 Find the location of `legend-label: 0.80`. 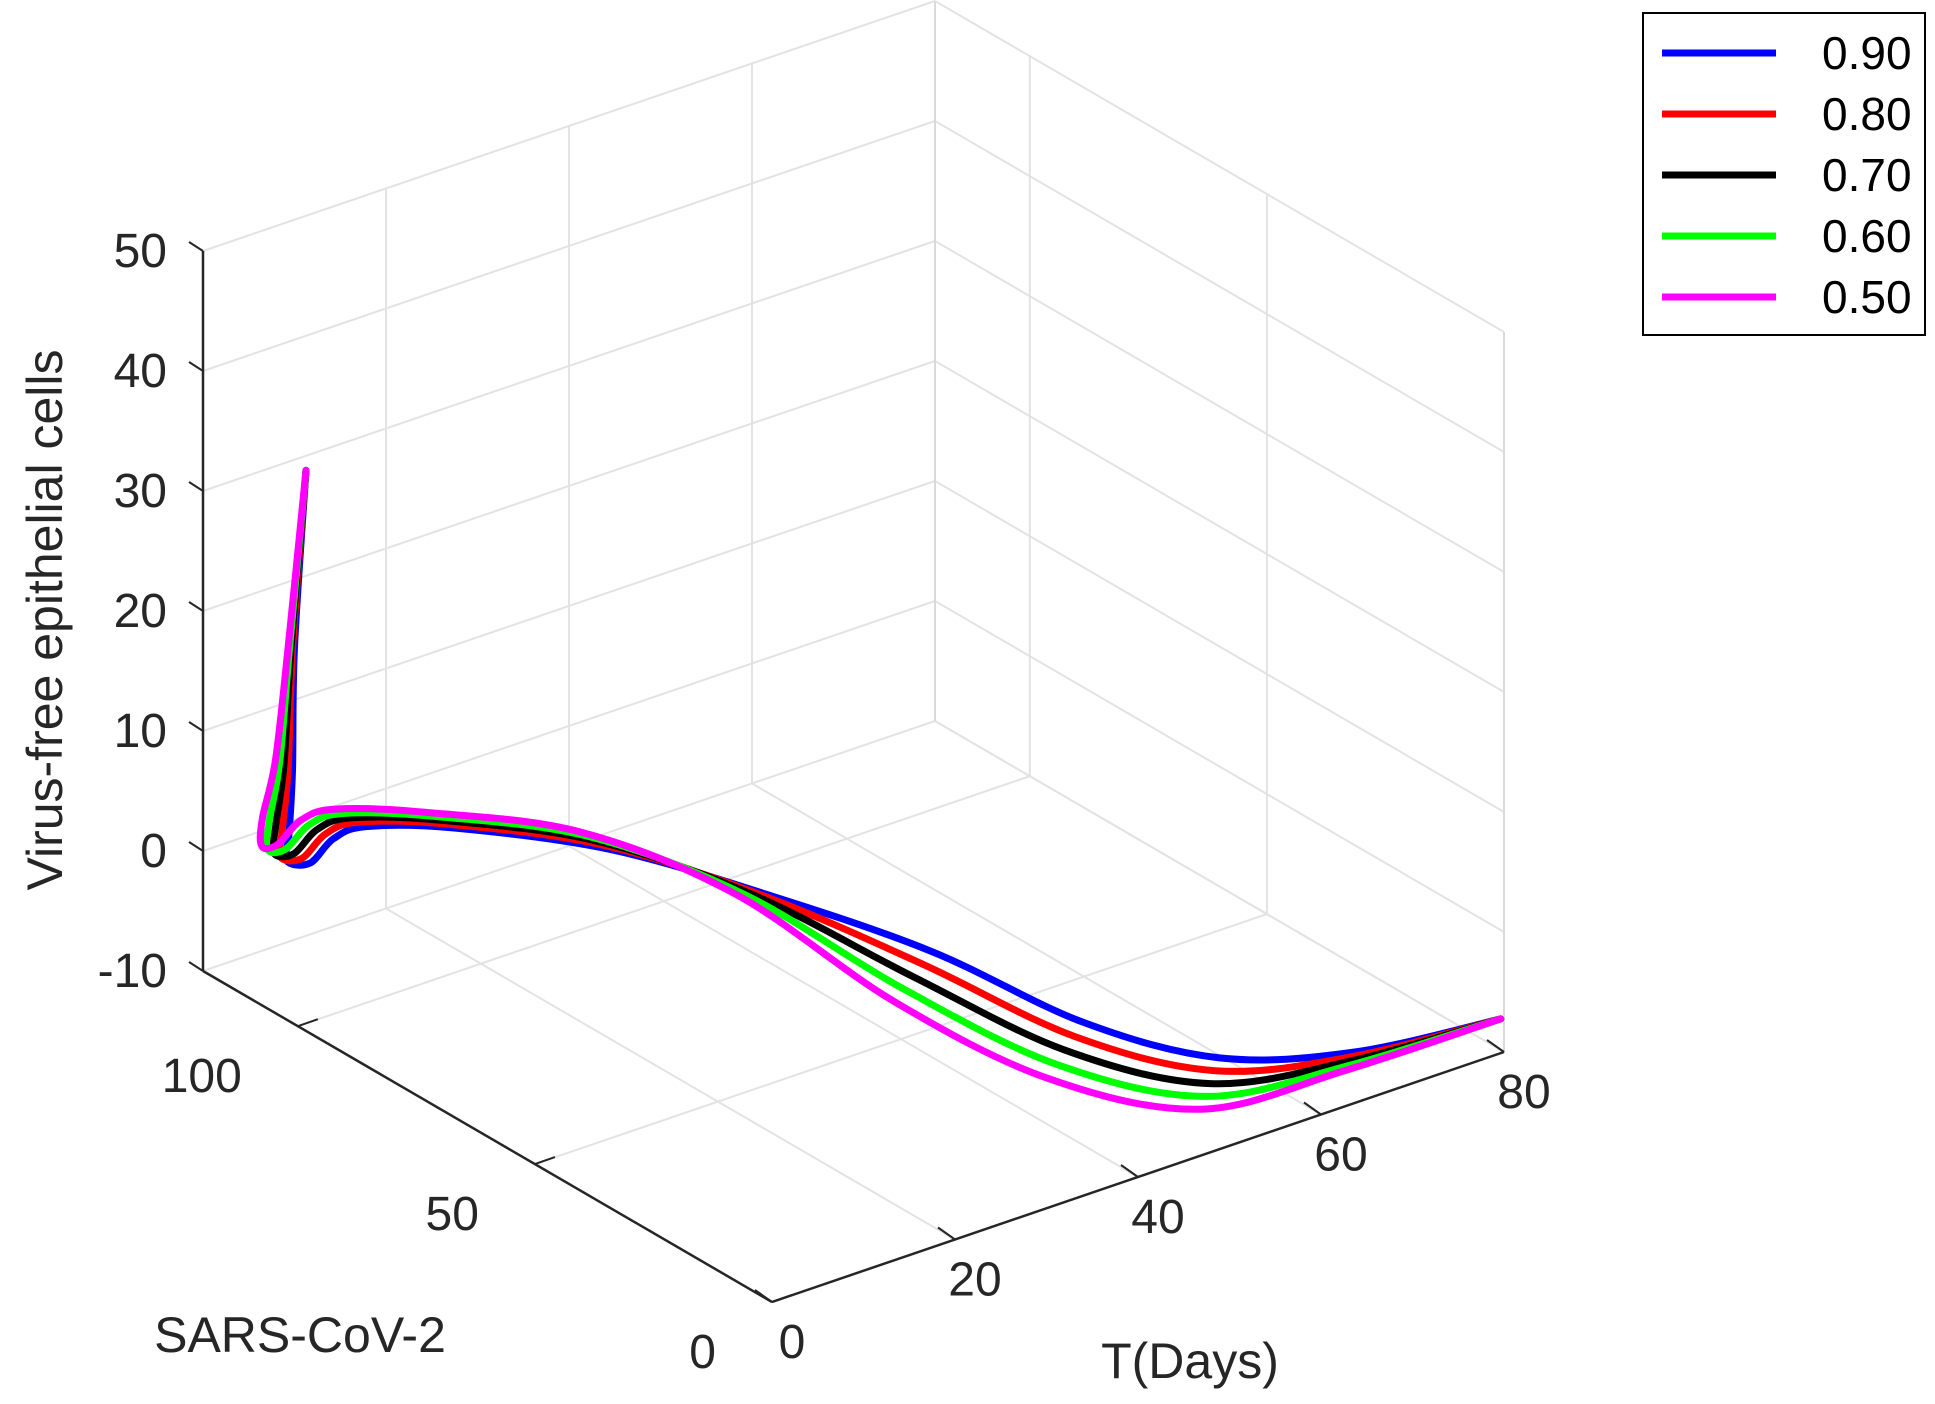

legend-label: 0.80 is located at coordinates (1867, 114).